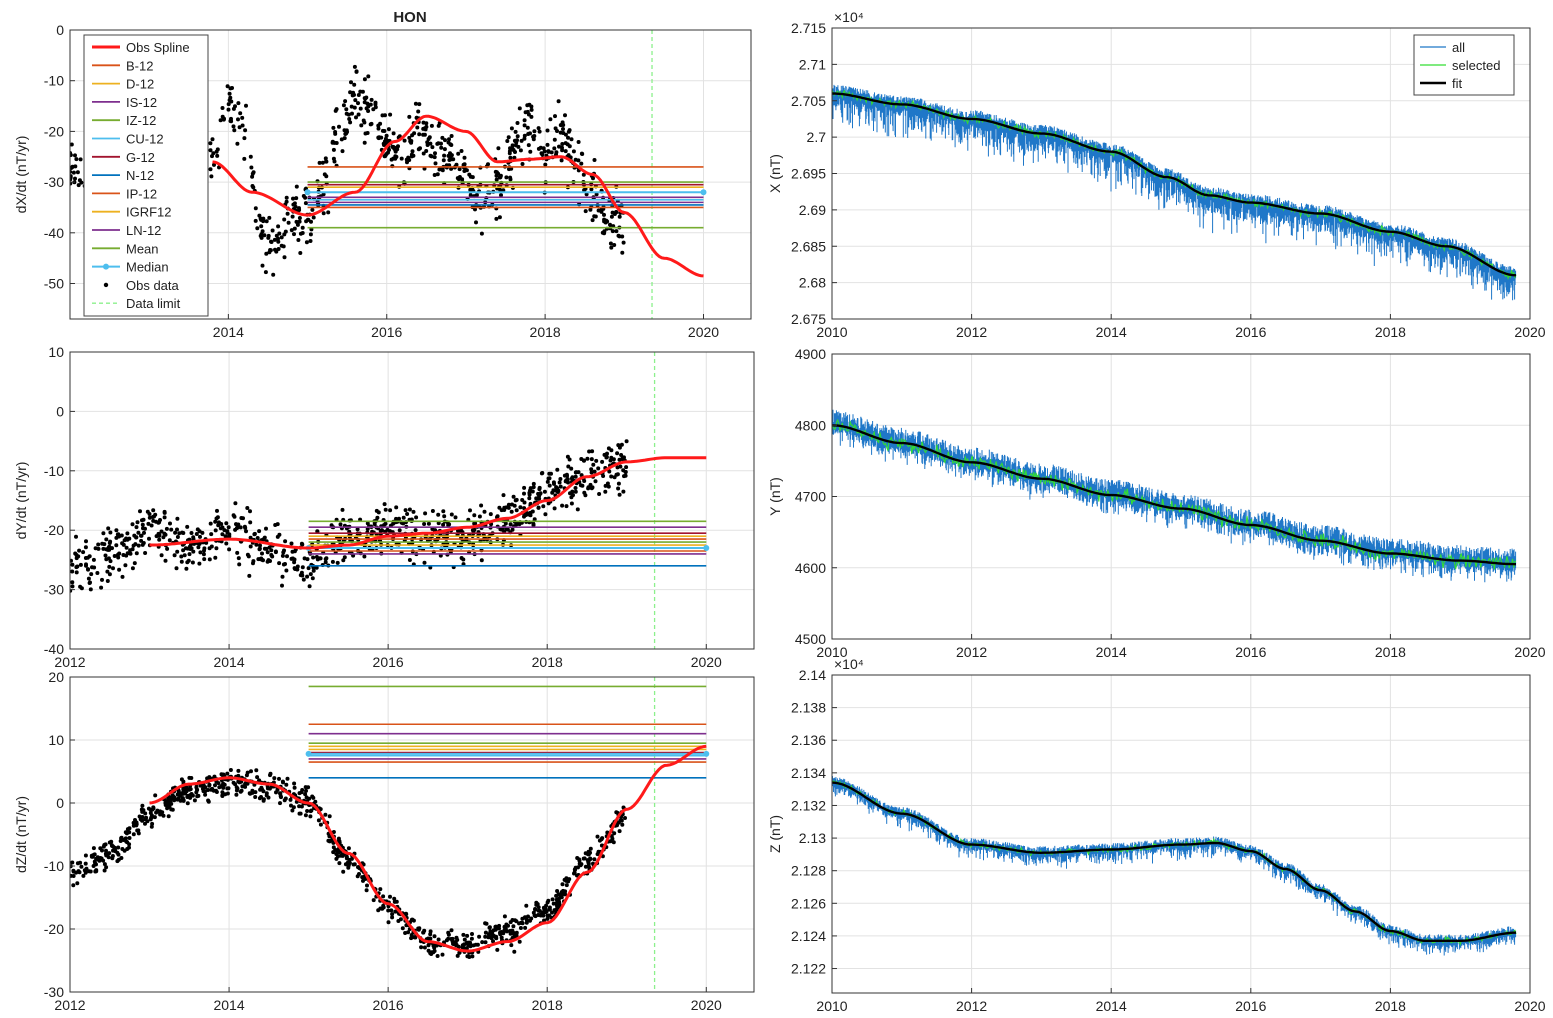 The image size is (1553, 1018). Describe the element at coordinates (54, 81) in the screenshot. I see `y-tick-label: -10` at that location.